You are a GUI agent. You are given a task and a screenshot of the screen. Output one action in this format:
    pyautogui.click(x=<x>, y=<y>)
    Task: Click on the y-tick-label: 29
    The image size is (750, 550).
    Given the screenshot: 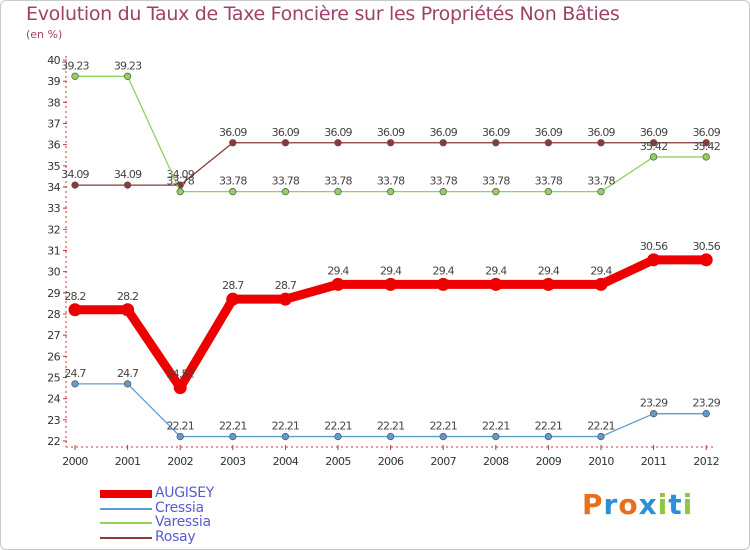 What is the action you would take?
    pyautogui.click(x=53, y=293)
    